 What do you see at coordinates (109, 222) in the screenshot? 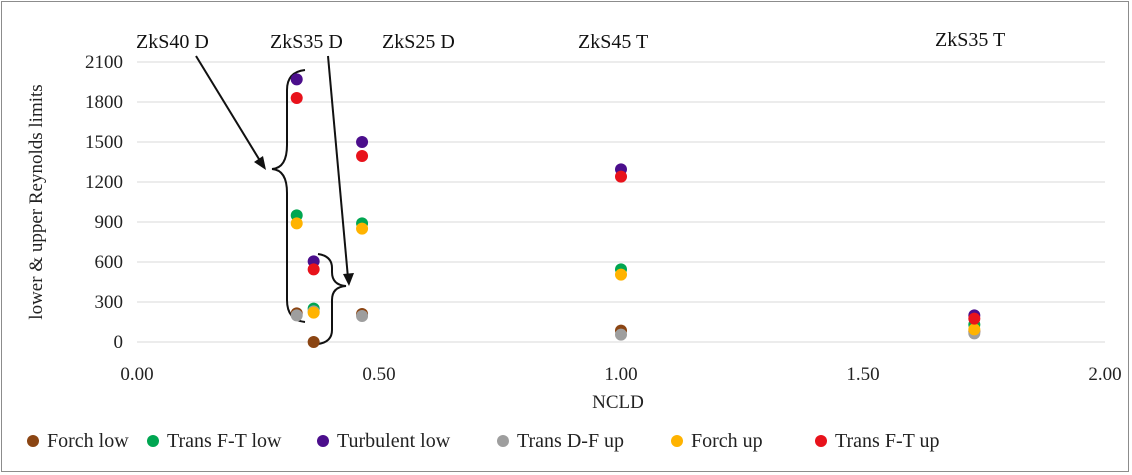
I see `y-tick-label: 900` at bounding box center [109, 222].